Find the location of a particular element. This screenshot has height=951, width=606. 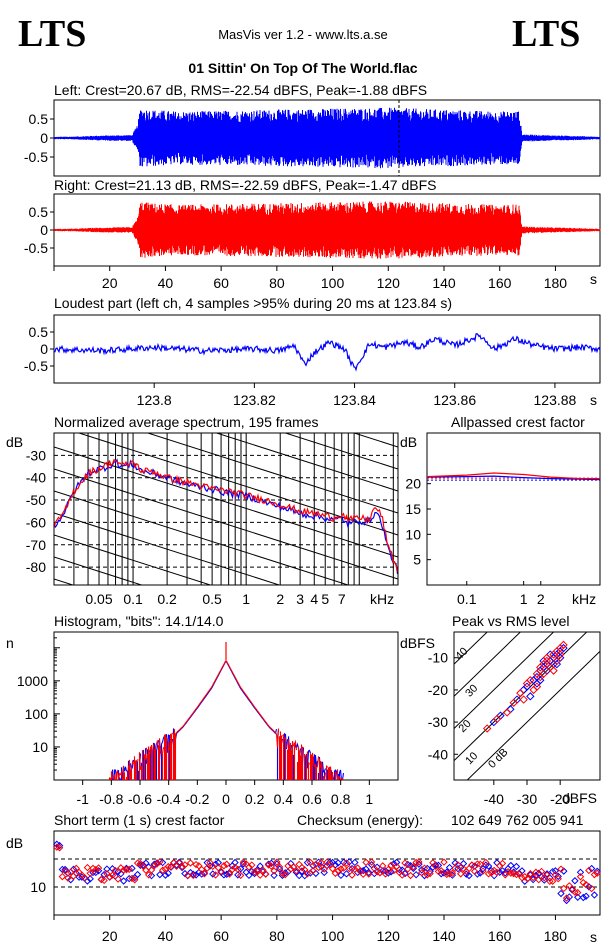

peak-vs-rms-left-point is located at coordinates (563, 648).